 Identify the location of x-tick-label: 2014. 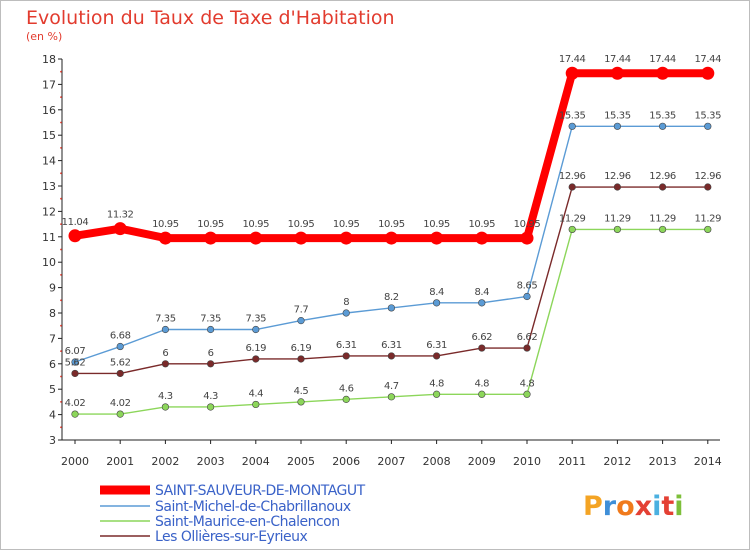
(708, 461).